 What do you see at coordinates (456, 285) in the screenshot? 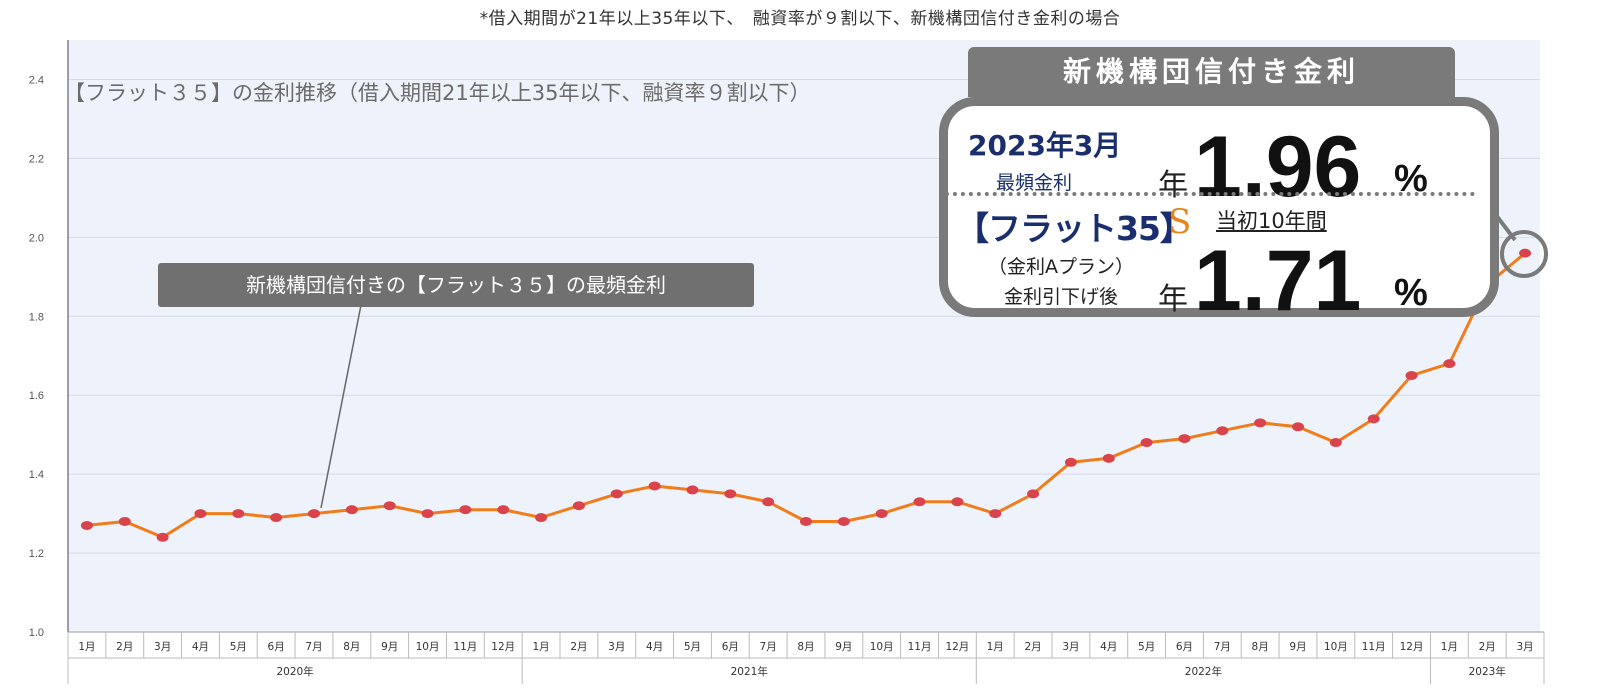
I see `series-callout: 新機構団信付きの【フラット３５】の最頻金利` at bounding box center [456, 285].